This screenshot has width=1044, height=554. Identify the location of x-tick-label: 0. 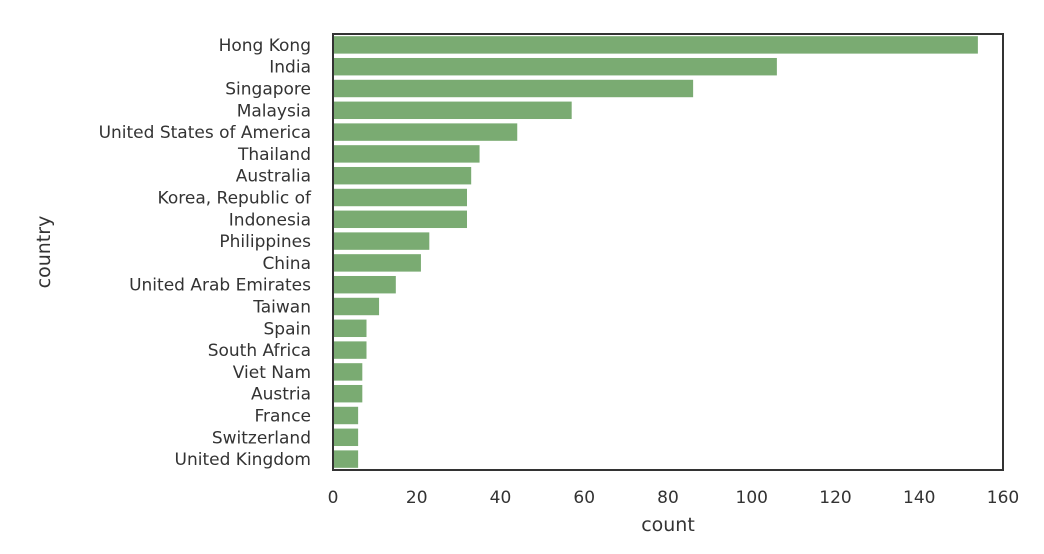
(333, 498).